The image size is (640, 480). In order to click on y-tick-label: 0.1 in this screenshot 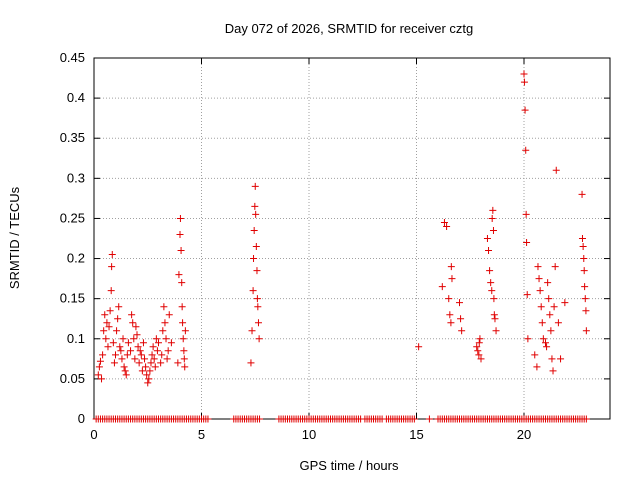, I will do `click(76, 338)`.